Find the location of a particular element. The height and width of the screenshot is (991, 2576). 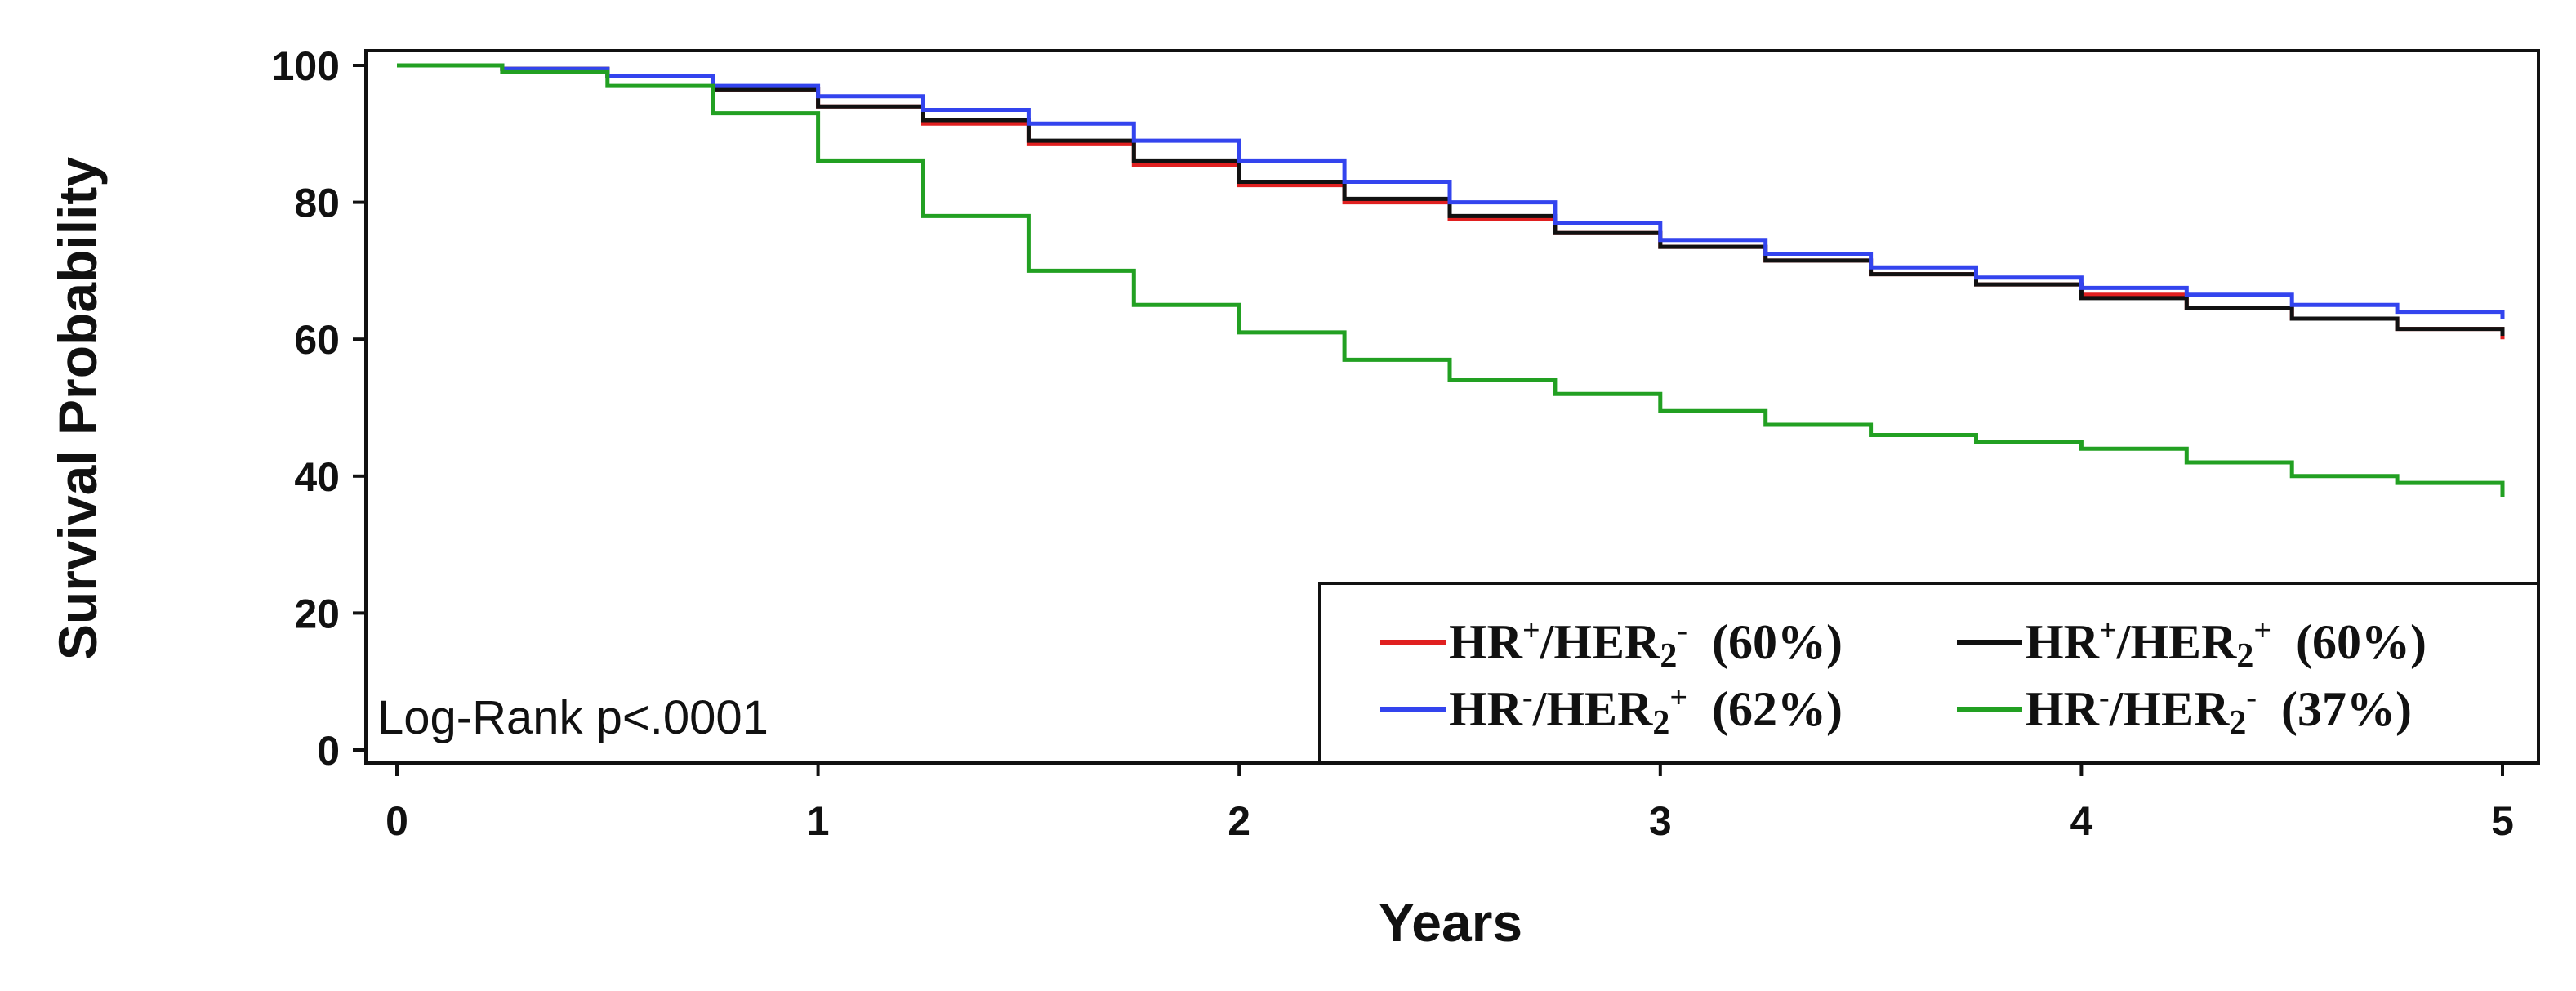

x-tick-label: 0 is located at coordinates (397, 821).